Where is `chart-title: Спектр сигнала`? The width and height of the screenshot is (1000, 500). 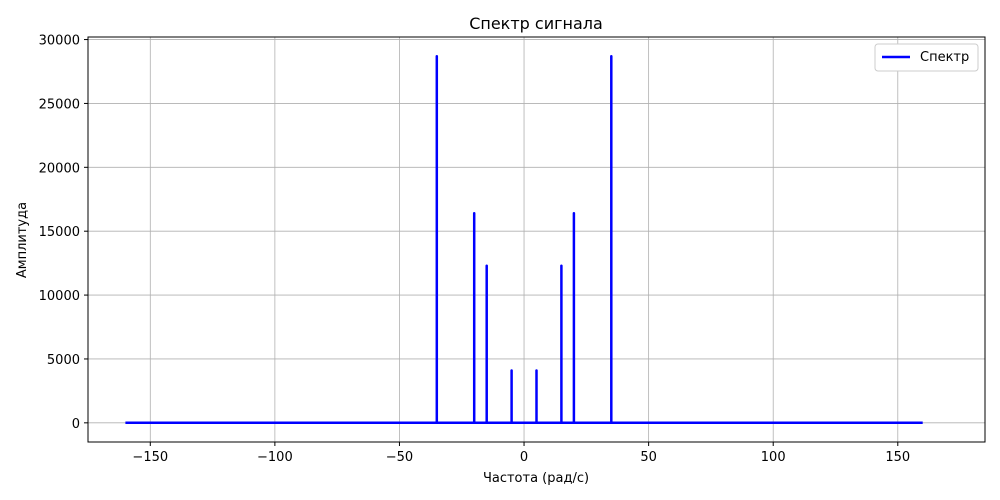
chart-title: Спектр сигнала is located at coordinates (536, 23).